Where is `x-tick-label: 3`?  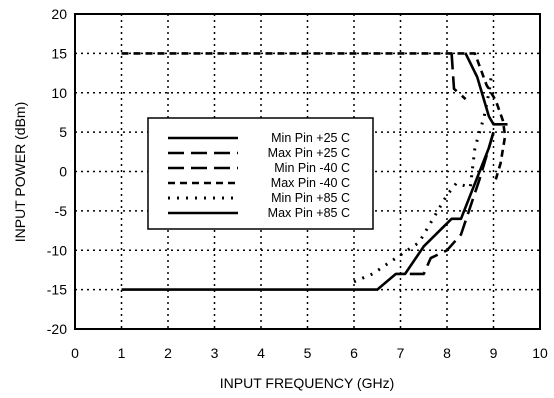 x-tick-label: 3 is located at coordinates (215, 353).